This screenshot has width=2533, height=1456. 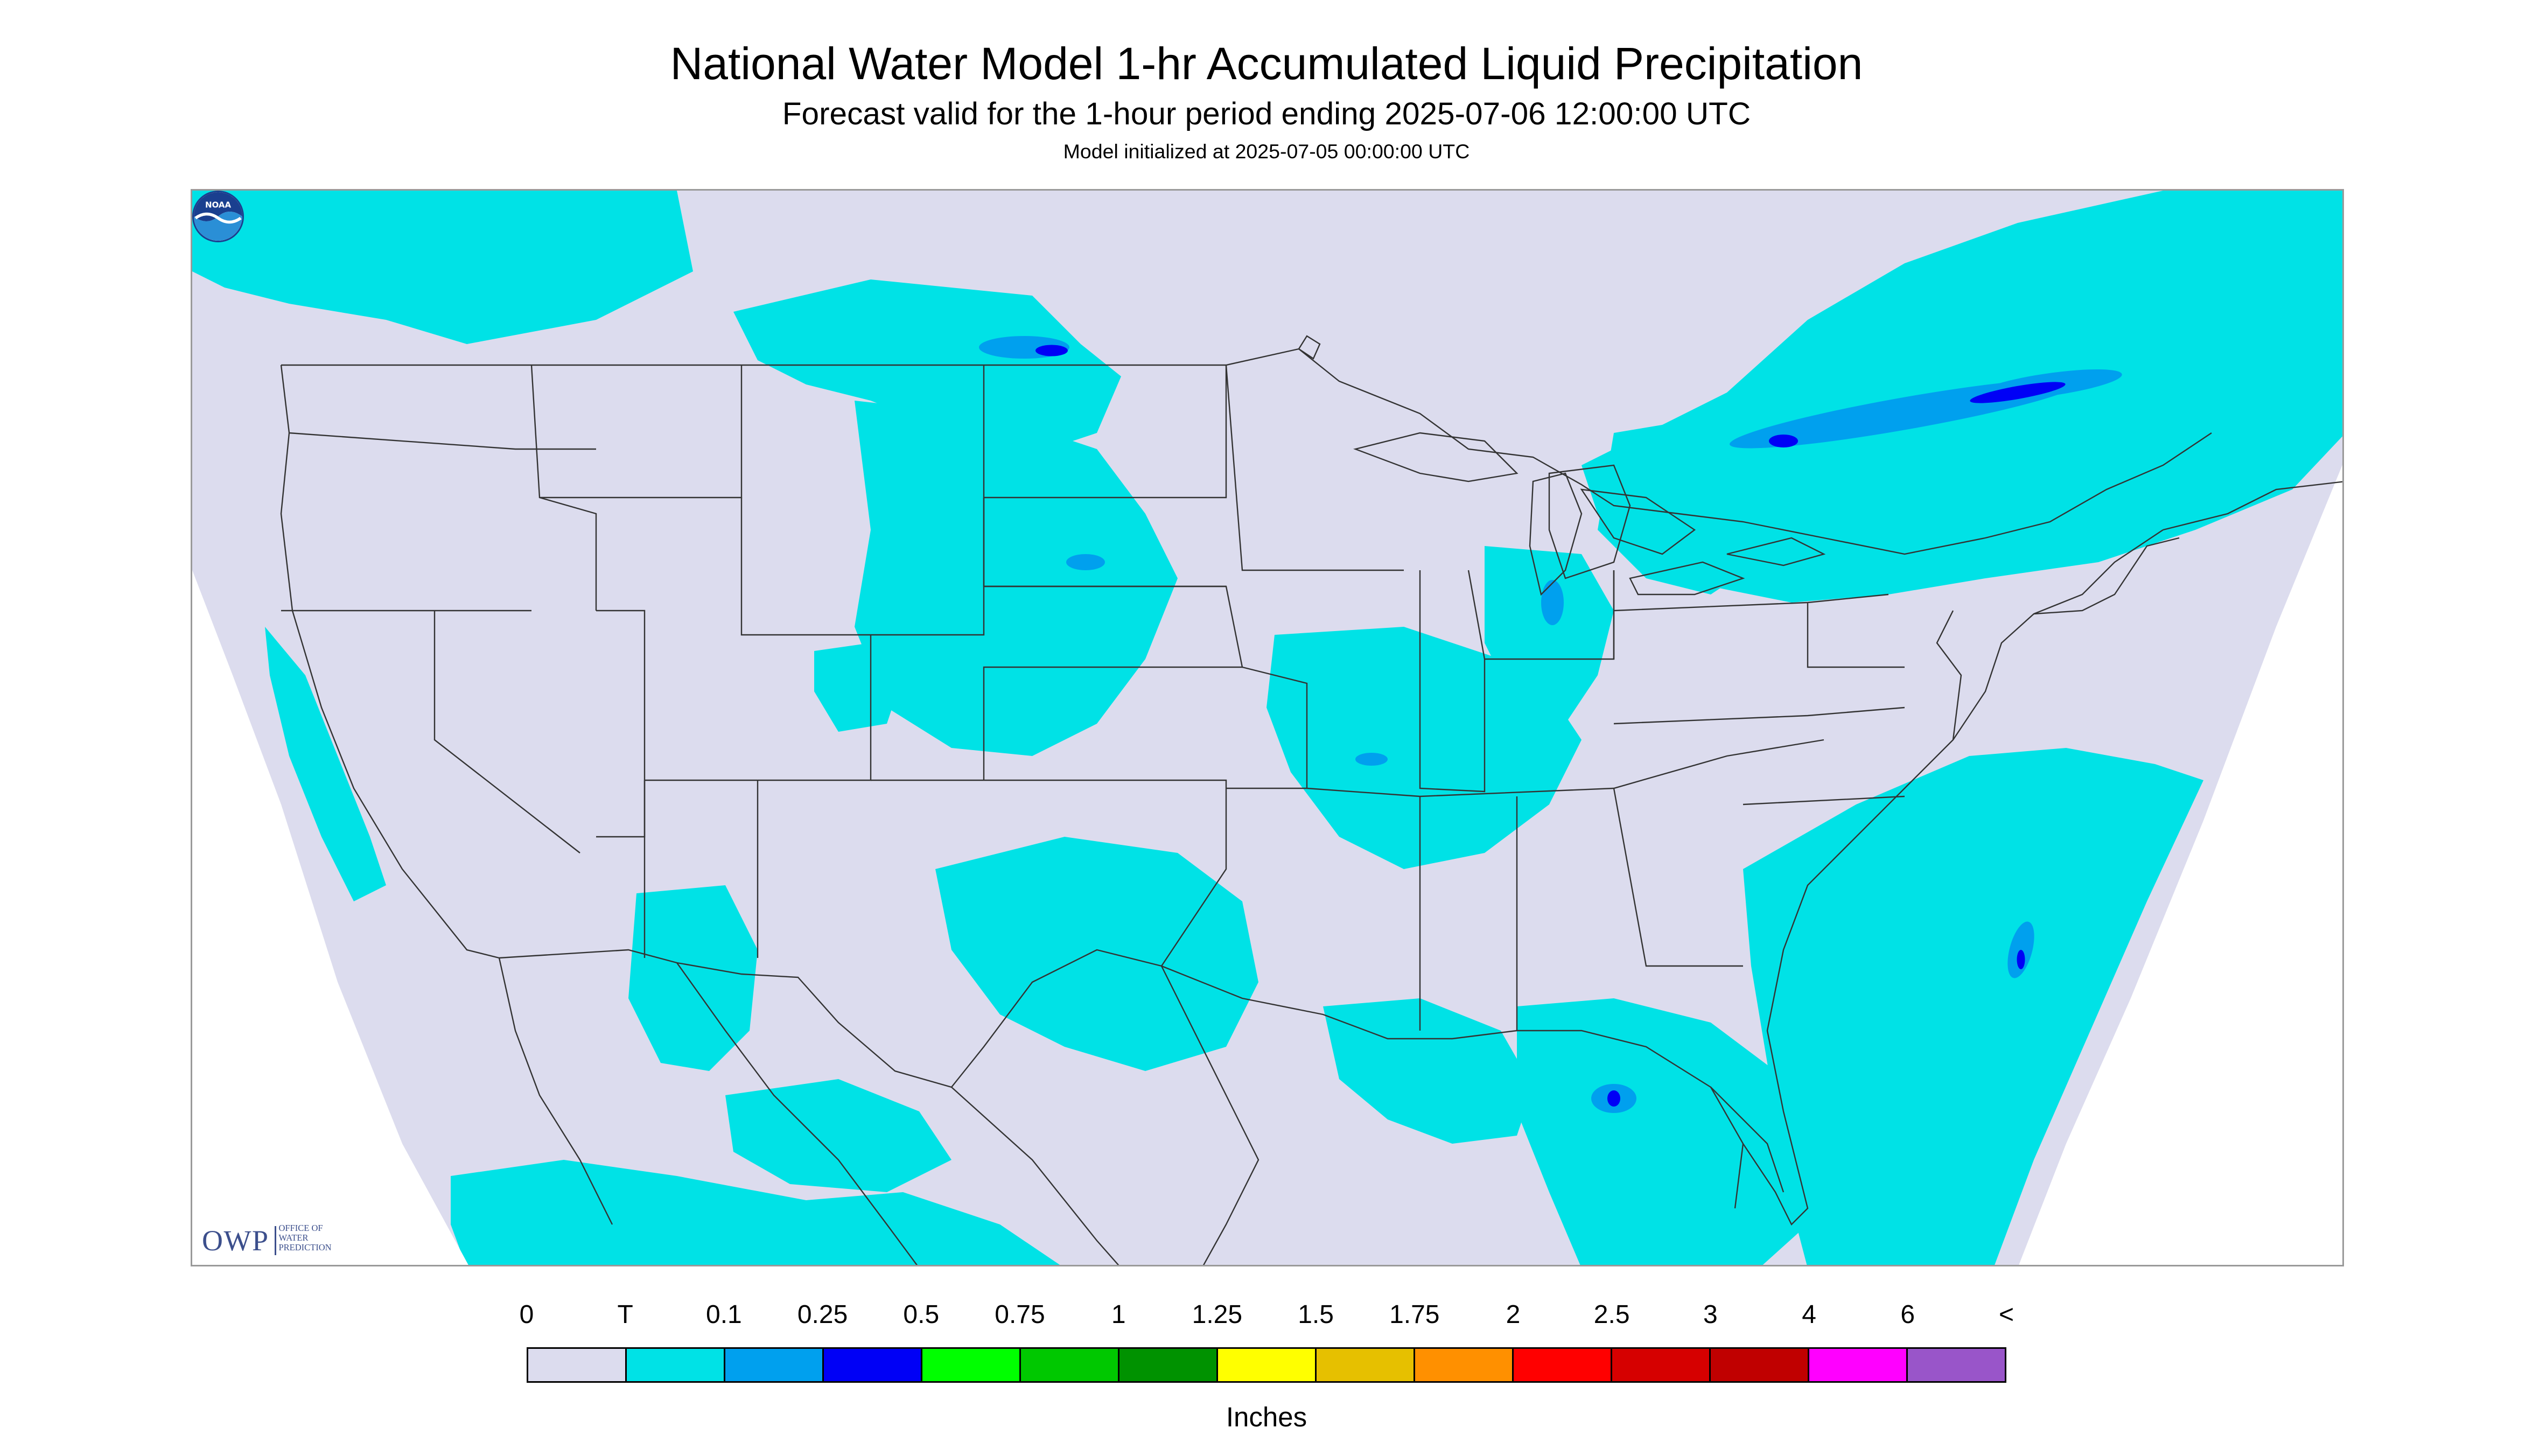 I want to click on legend-tick-label: 0.1, so click(x=724, y=1315).